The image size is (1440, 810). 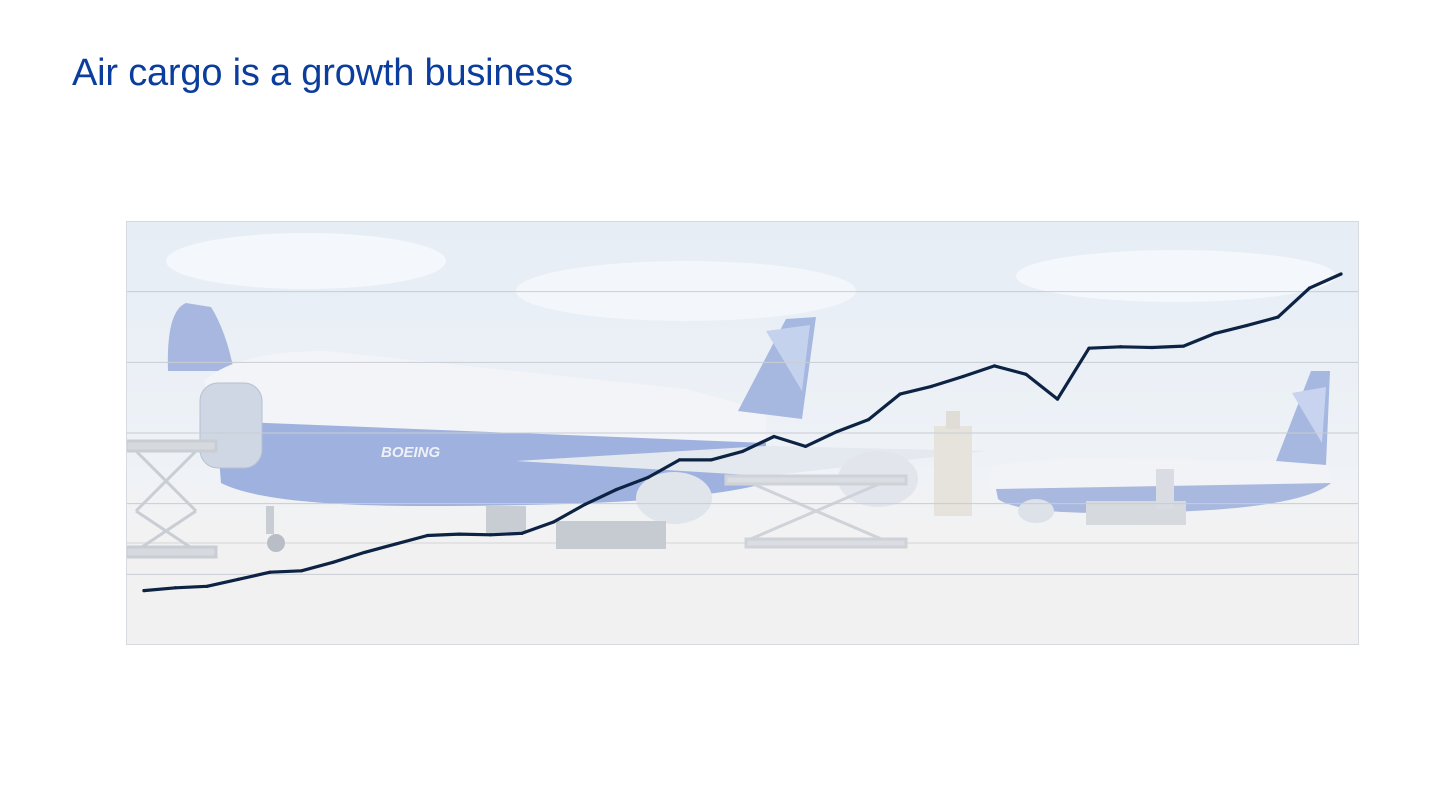 I want to click on page-title: Air cargo is a growth business, so click(x=322, y=73).